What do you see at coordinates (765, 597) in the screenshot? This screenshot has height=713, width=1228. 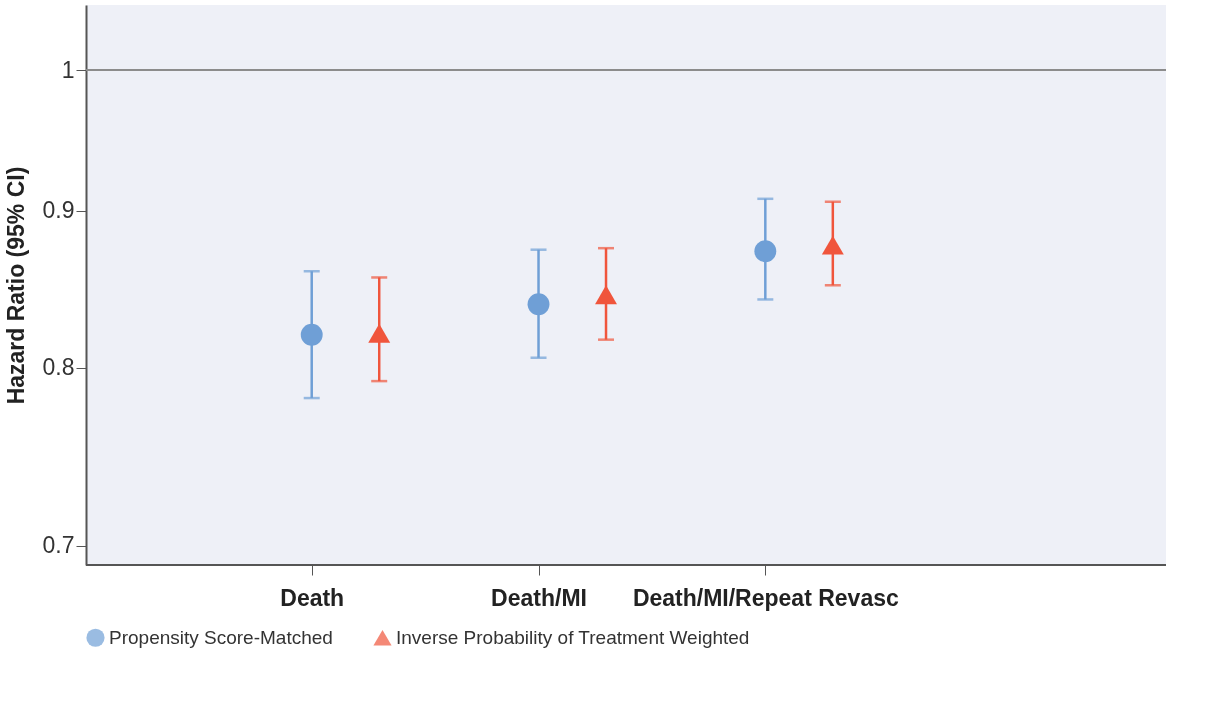 I see `x-tick-label: Death/MI/Repeat Revasc` at bounding box center [765, 597].